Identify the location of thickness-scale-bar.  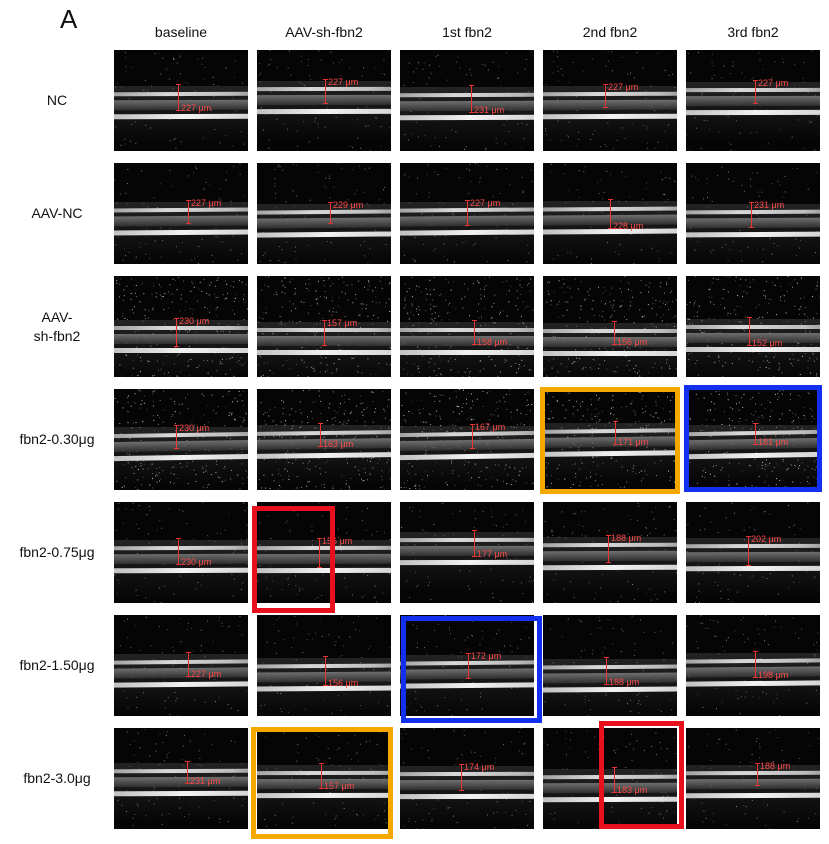
(330, 213).